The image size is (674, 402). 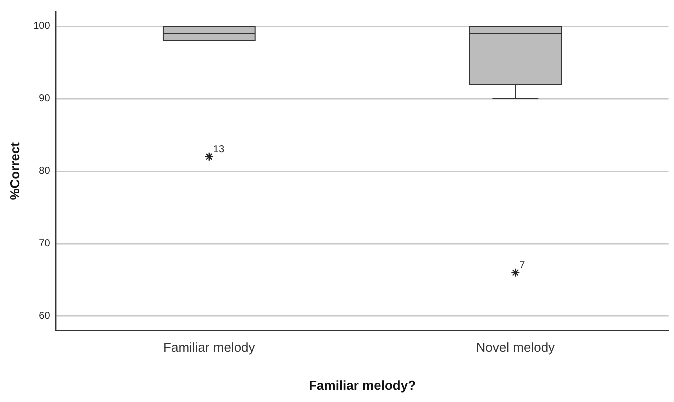 I want to click on y-tick-label: 70, so click(x=45, y=244).